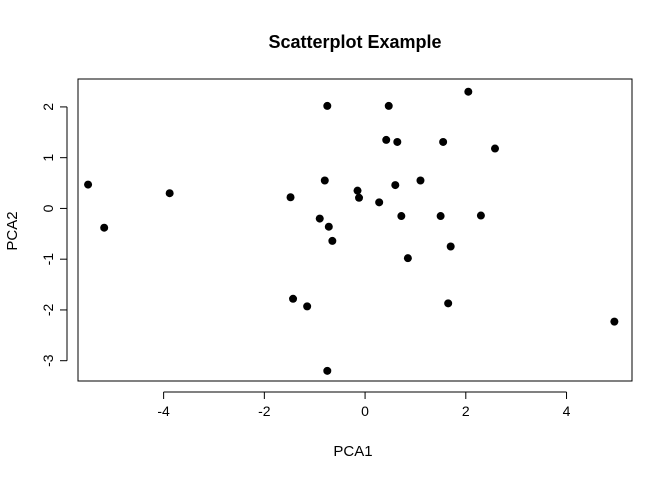 The width and height of the screenshot is (672, 480). Describe the element at coordinates (48, 360) in the screenshot. I see `y-tick-label: -3` at that location.